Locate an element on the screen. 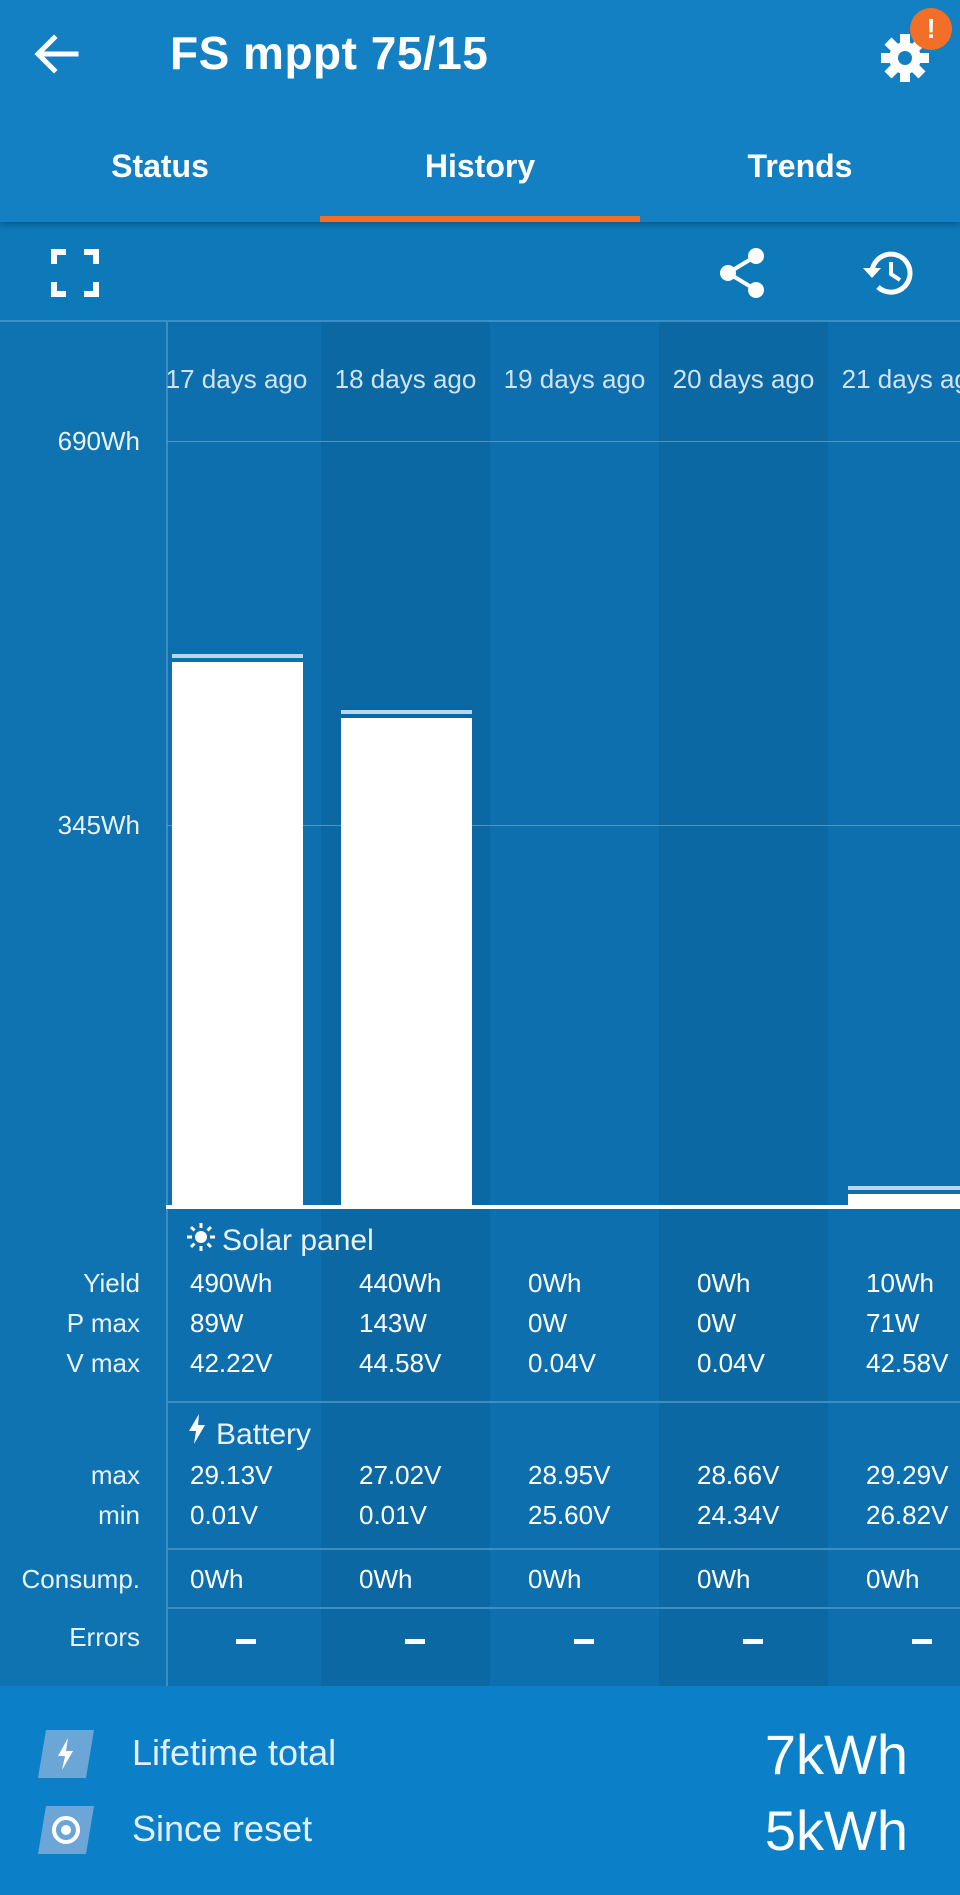 The image size is (960, 1895). row-label: max is located at coordinates (115, 1475).